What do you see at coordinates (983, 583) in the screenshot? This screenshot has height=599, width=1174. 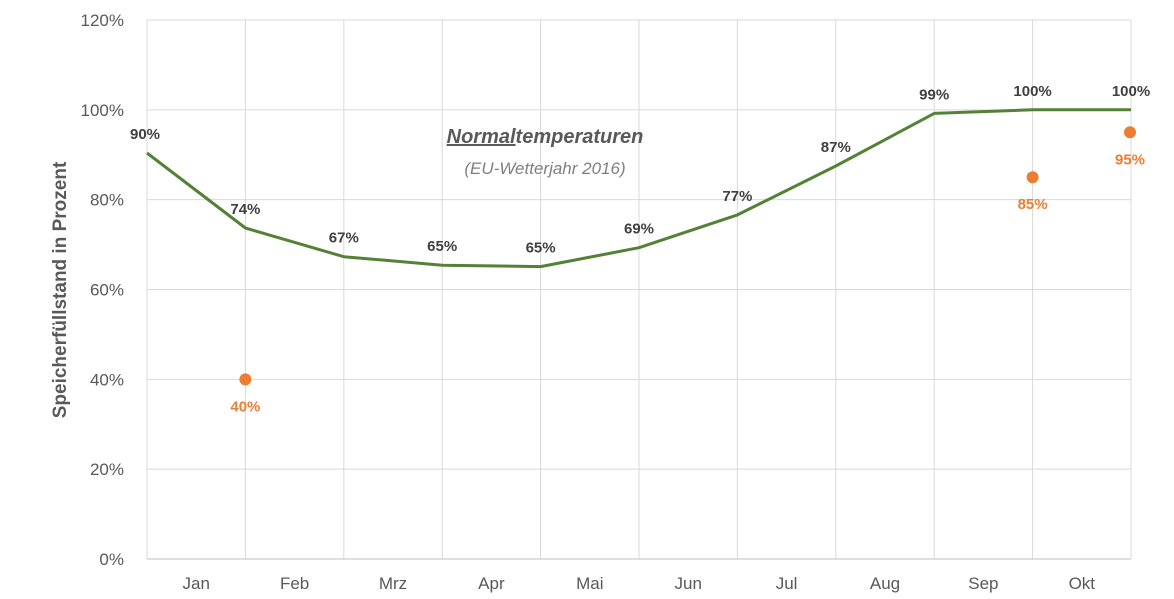 I see `x-tick-label: Sep` at bounding box center [983, 583].